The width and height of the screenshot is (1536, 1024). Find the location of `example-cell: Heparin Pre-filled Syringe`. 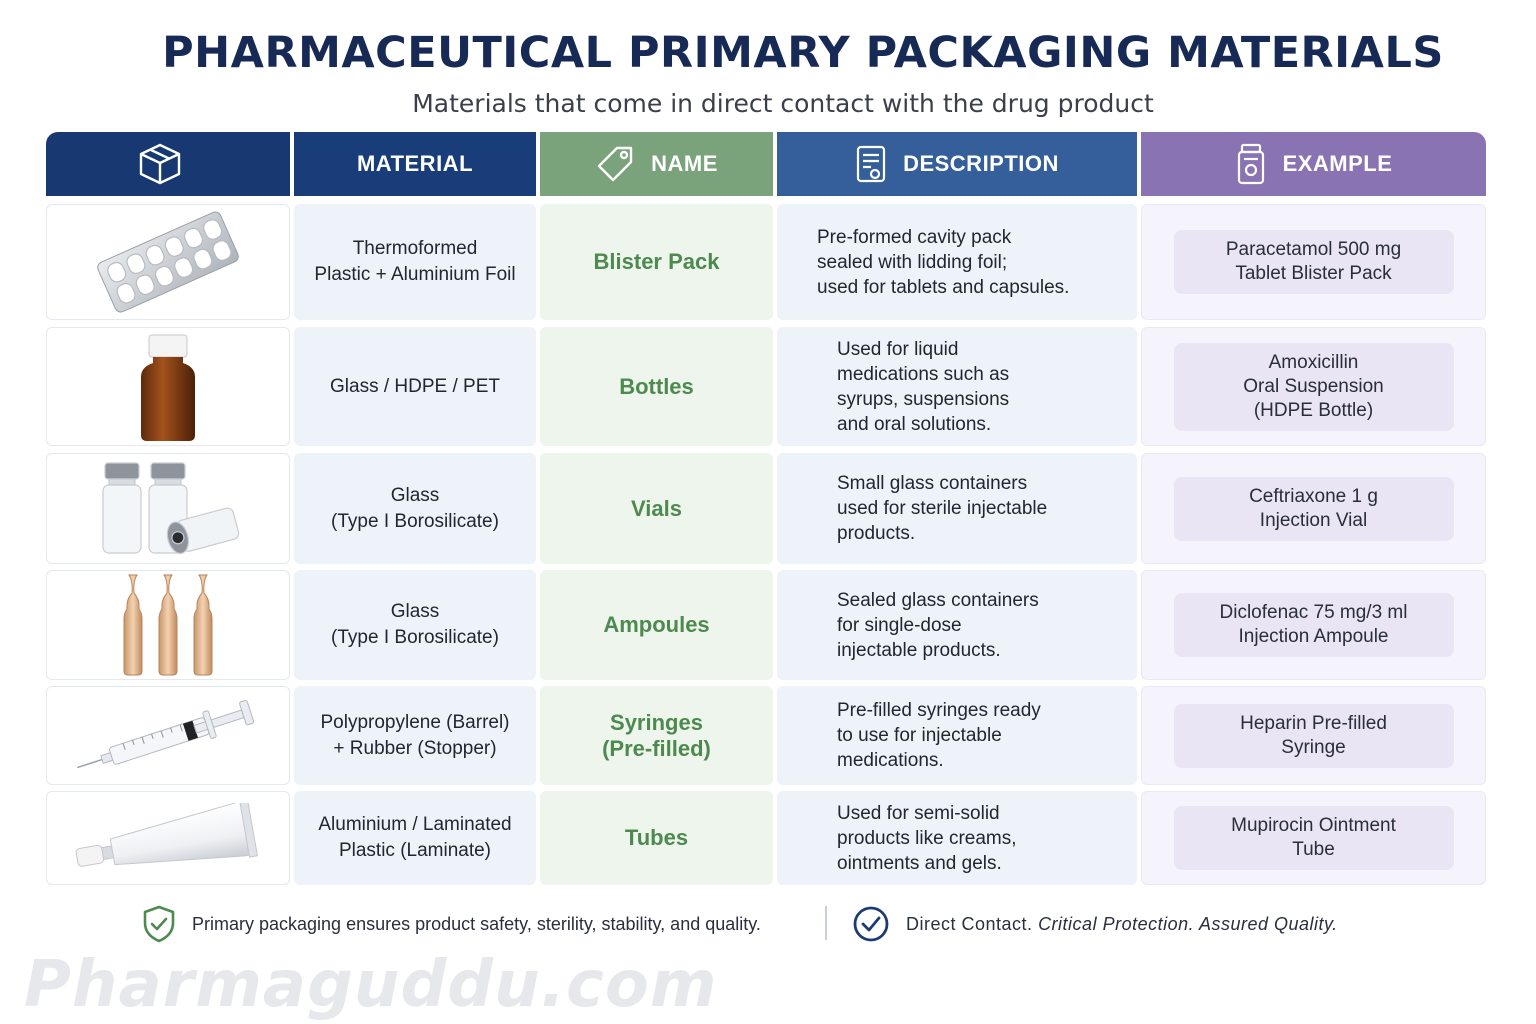

example-cell: Heparin Pre-filled Syringe is located at coordinates (1313, 735).